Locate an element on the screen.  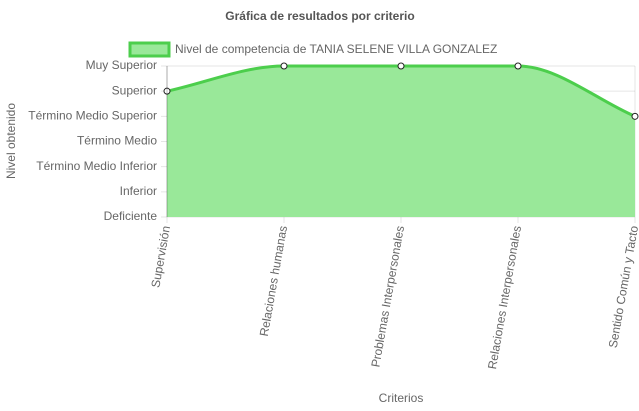
y-axis-title: Nivel obtenido is located at coordinates (11, 141).